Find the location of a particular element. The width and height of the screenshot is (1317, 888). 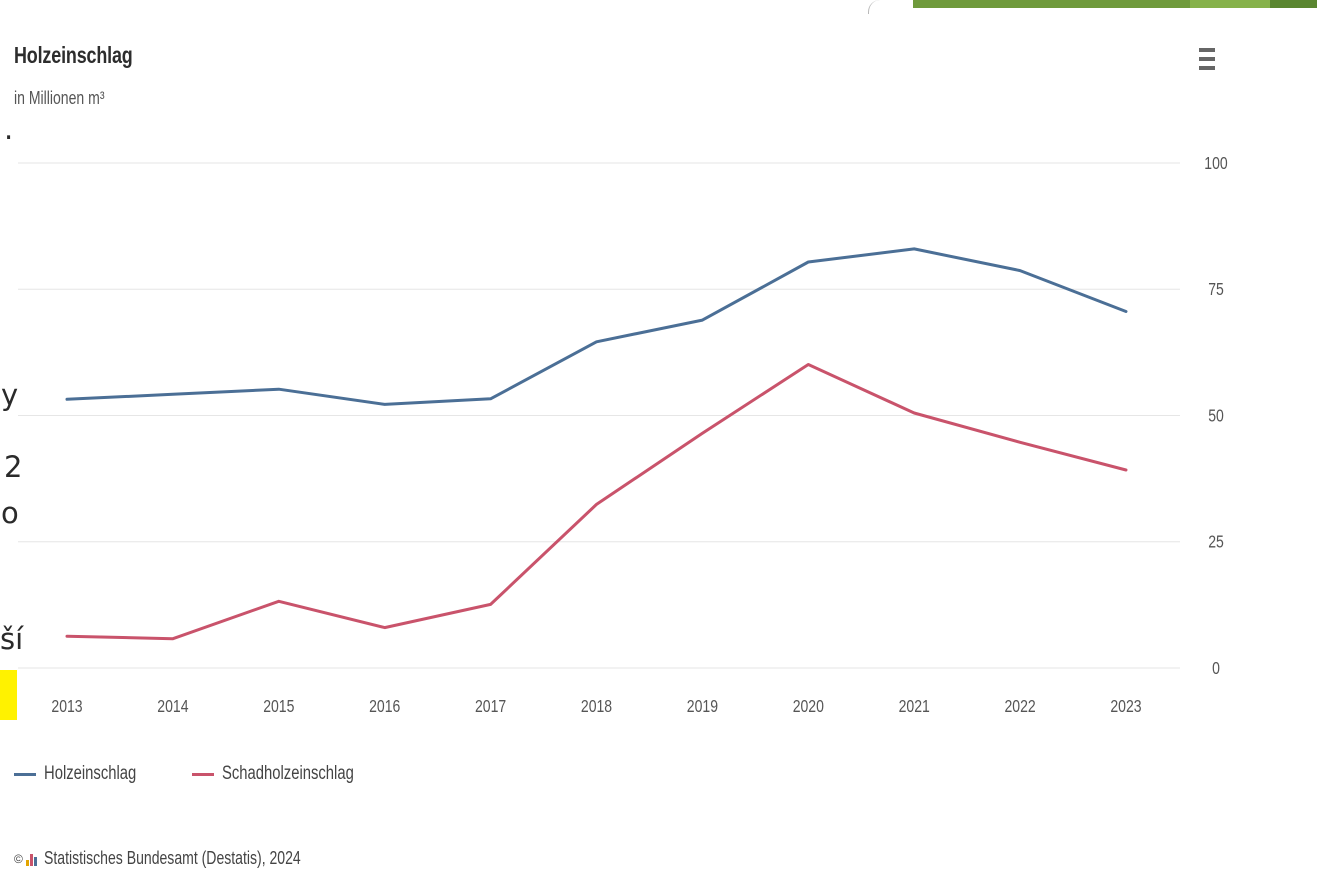

legend-item-schadholzeinschlag: Schadholzeinschlag is located at coordinates (287, 774).